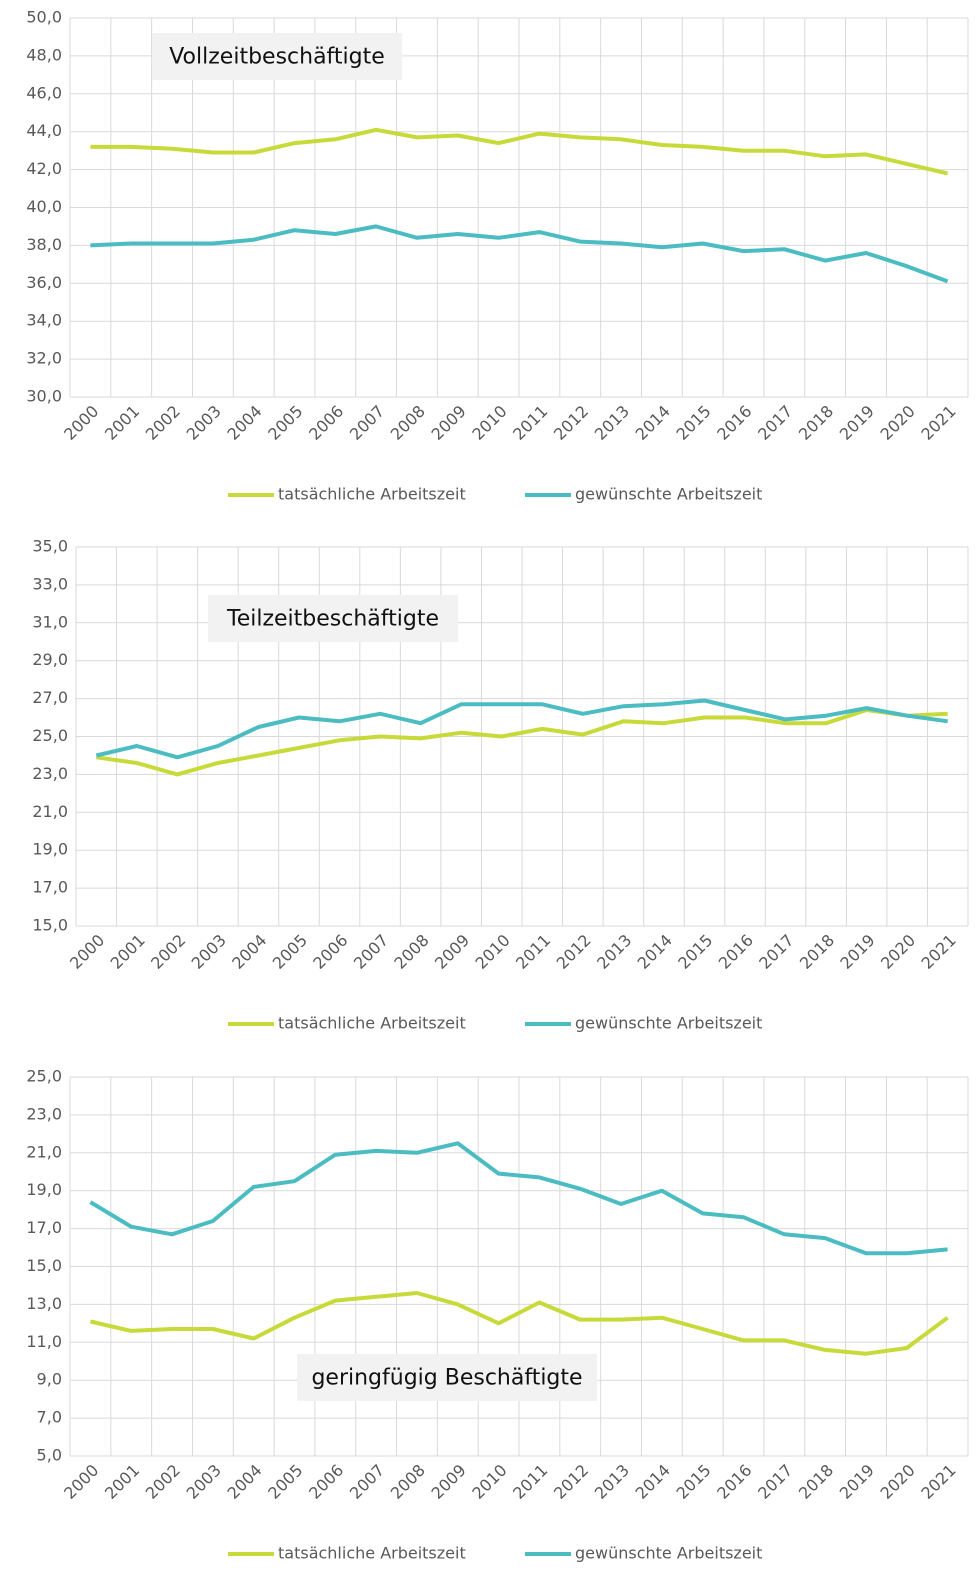  I want to click on y-tick-label: 27,0, so click(50, 697).